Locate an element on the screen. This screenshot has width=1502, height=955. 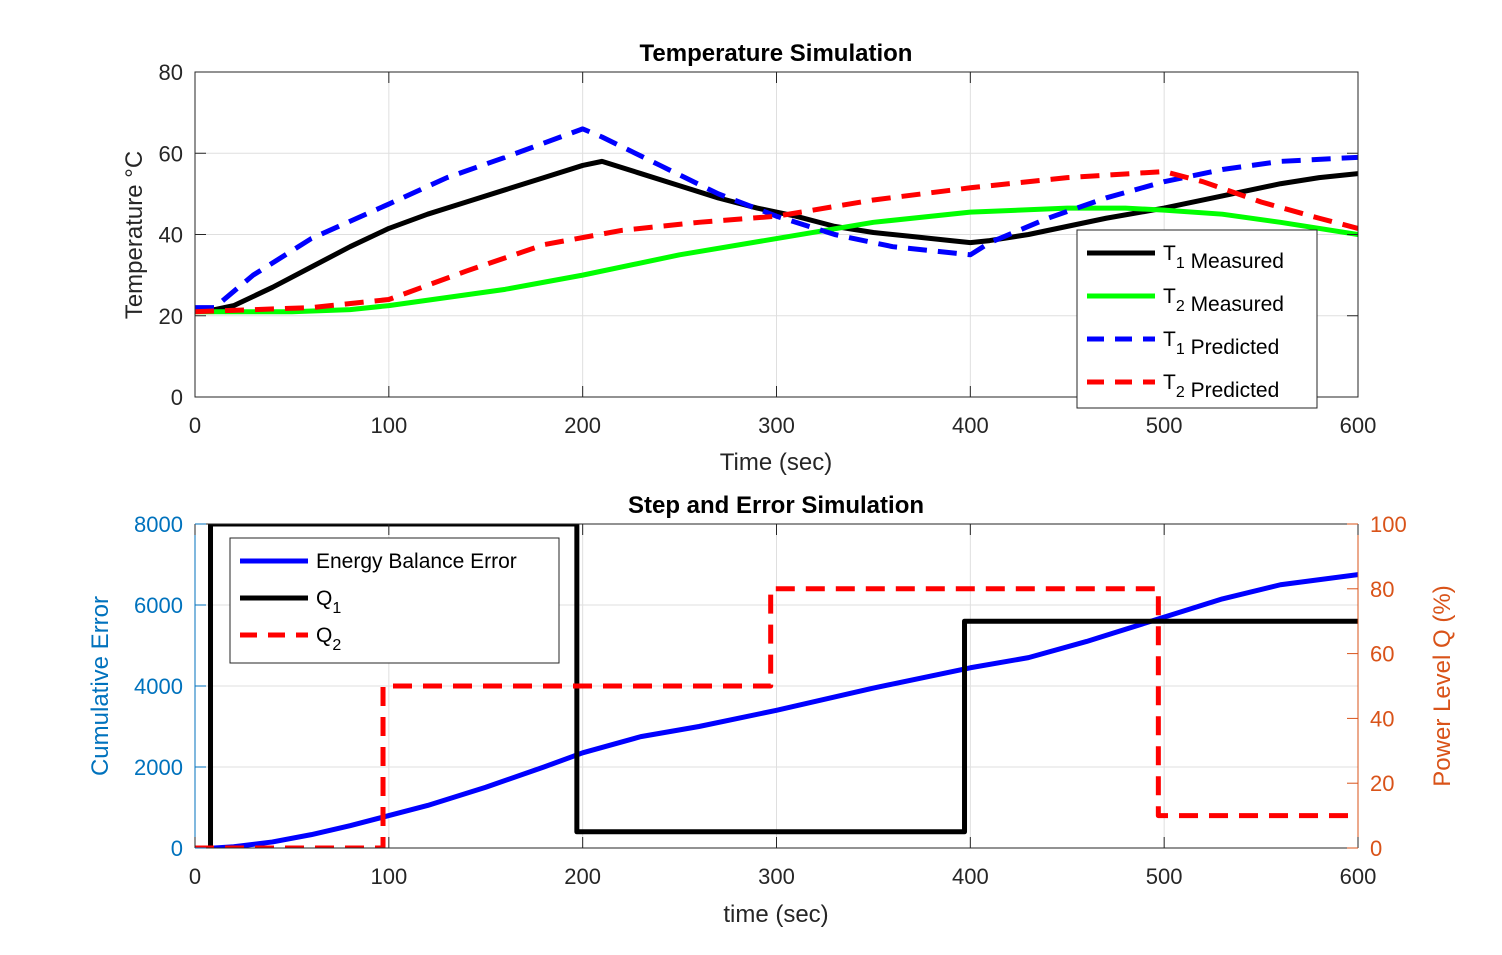
right-y-tick-label: 100 is located at coordinates (1388, 524).